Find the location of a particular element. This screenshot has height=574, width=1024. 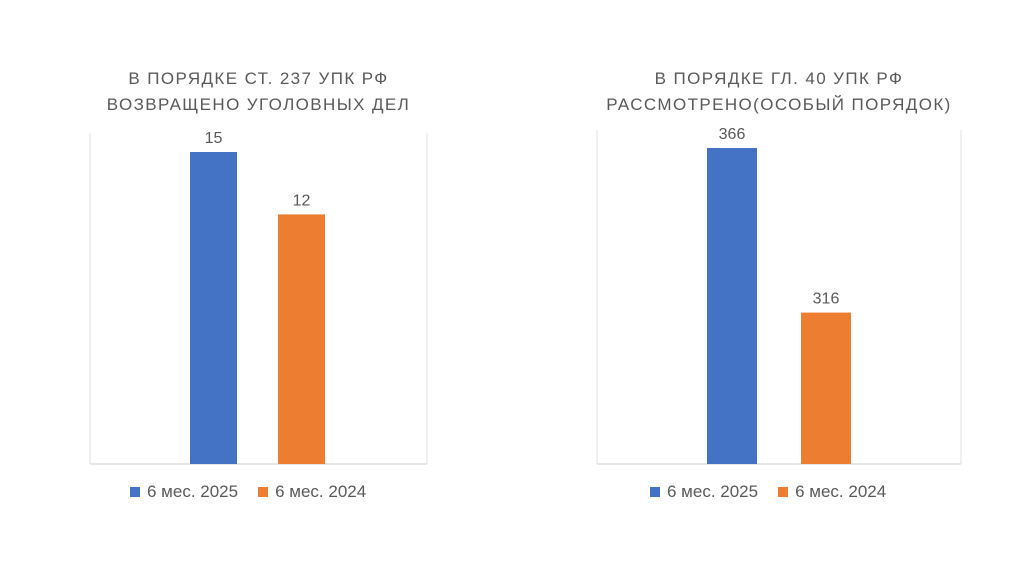

chart-1-legend-item-2024: 6 мес. 2024 is located at coordinates (312, 492).